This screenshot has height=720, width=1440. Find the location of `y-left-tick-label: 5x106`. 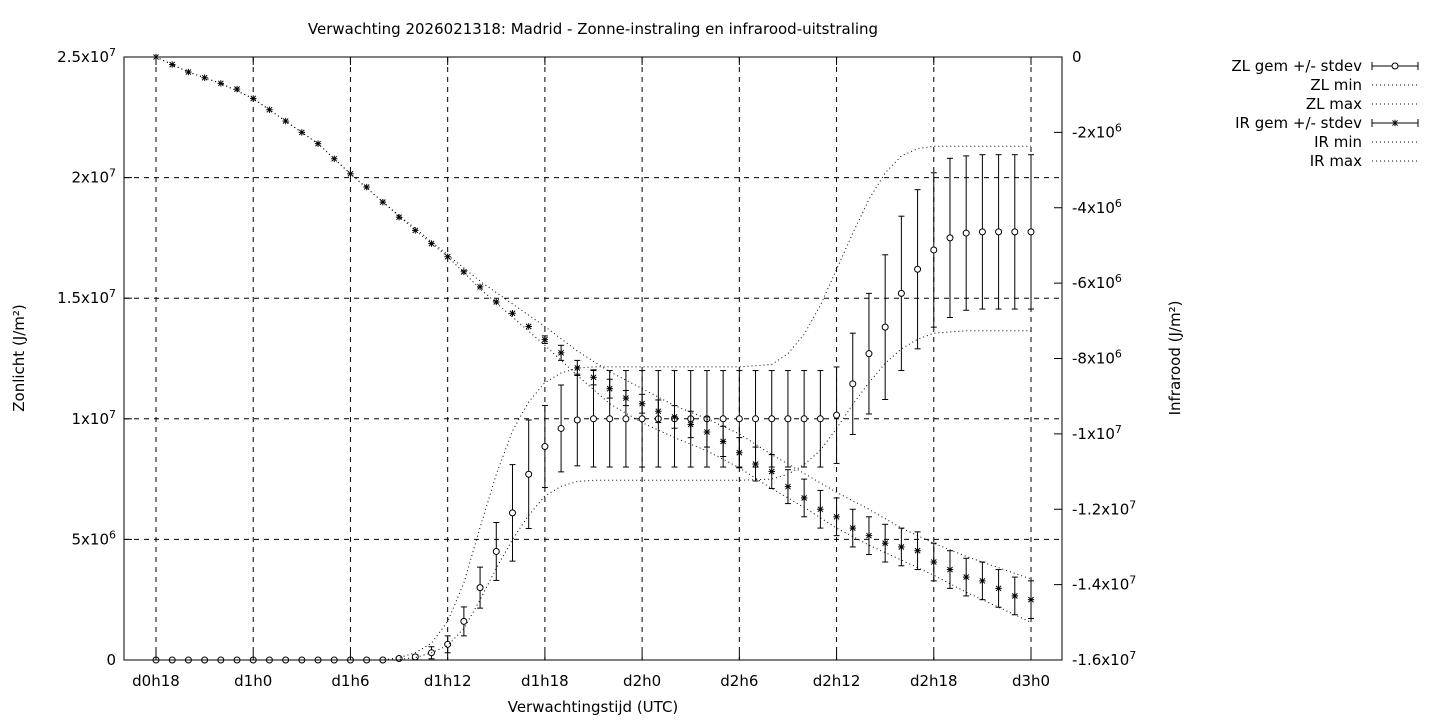

y-left-tick-label: 5x106 is located at coordinates (93, 538).